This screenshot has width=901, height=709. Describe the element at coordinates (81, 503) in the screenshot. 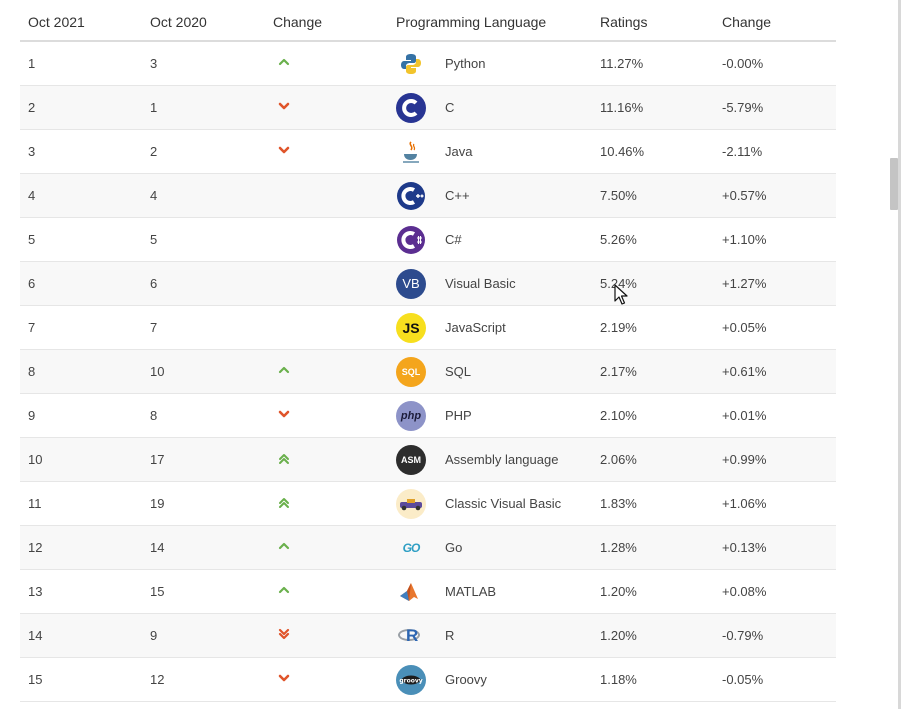

I see `rank-2021-cell: 11` at that location.